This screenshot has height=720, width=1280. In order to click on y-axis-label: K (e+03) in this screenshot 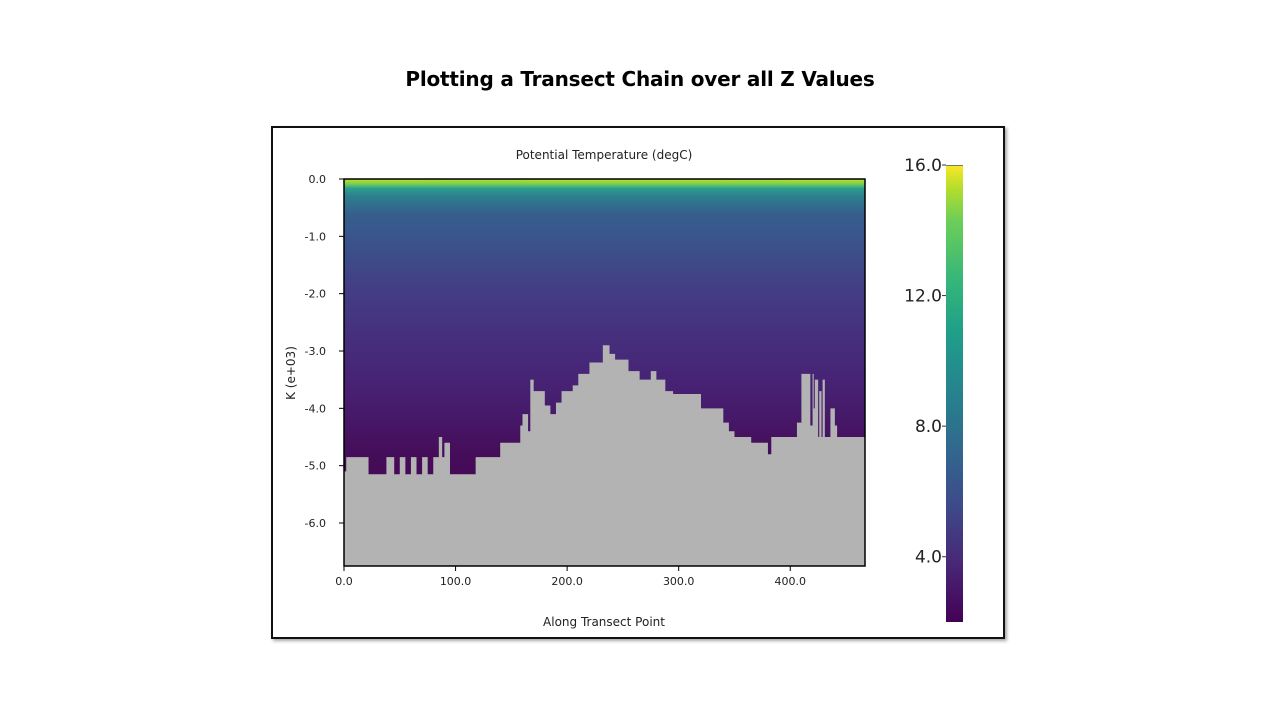, I will do `click(291, 373)`.